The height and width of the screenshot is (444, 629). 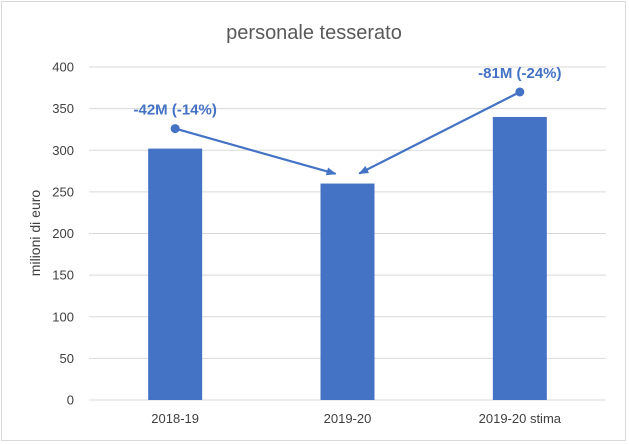 What do you see at coordinates (63, 150) in the screenshot?
I see `y-tick-label: 300` at bounding box center [63, 150].